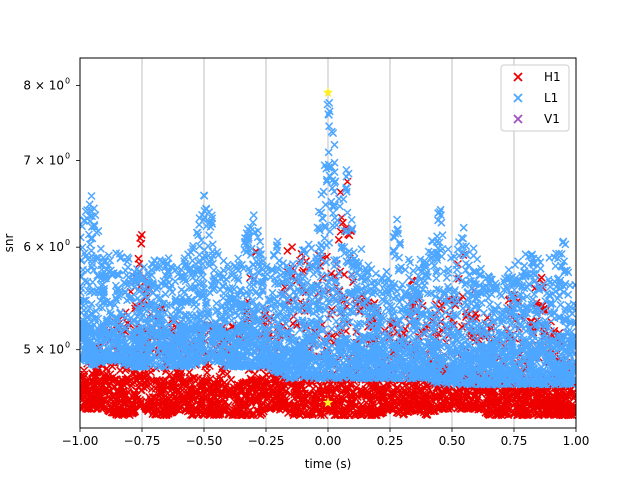 The image size is (640, 480). Describe the element at coordinates (43, 350) in the screenshot. I see `y-tick-label: 5 × 10` at that location.